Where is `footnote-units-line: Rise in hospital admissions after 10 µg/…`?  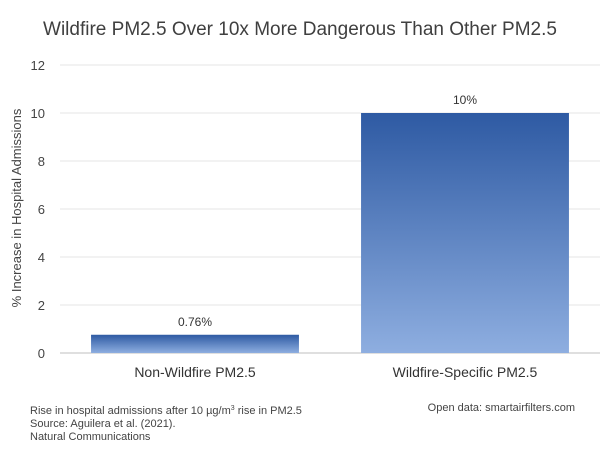
footnote-units-line: Rise in hospital admissions after 10 µg/… is located at coordinates (210, 410).